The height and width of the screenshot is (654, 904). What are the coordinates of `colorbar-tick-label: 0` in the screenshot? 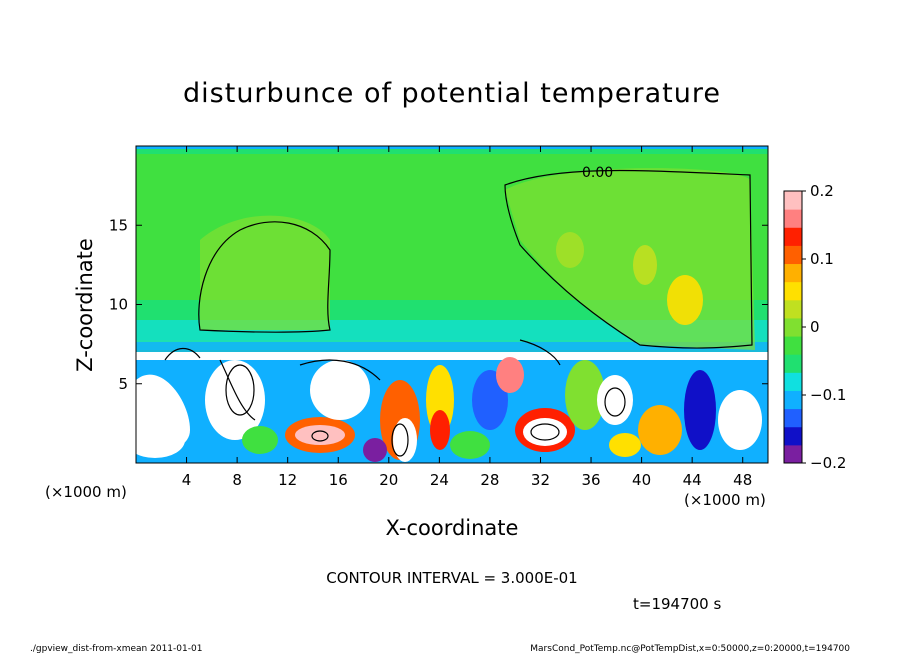 It's located at (815, 327).